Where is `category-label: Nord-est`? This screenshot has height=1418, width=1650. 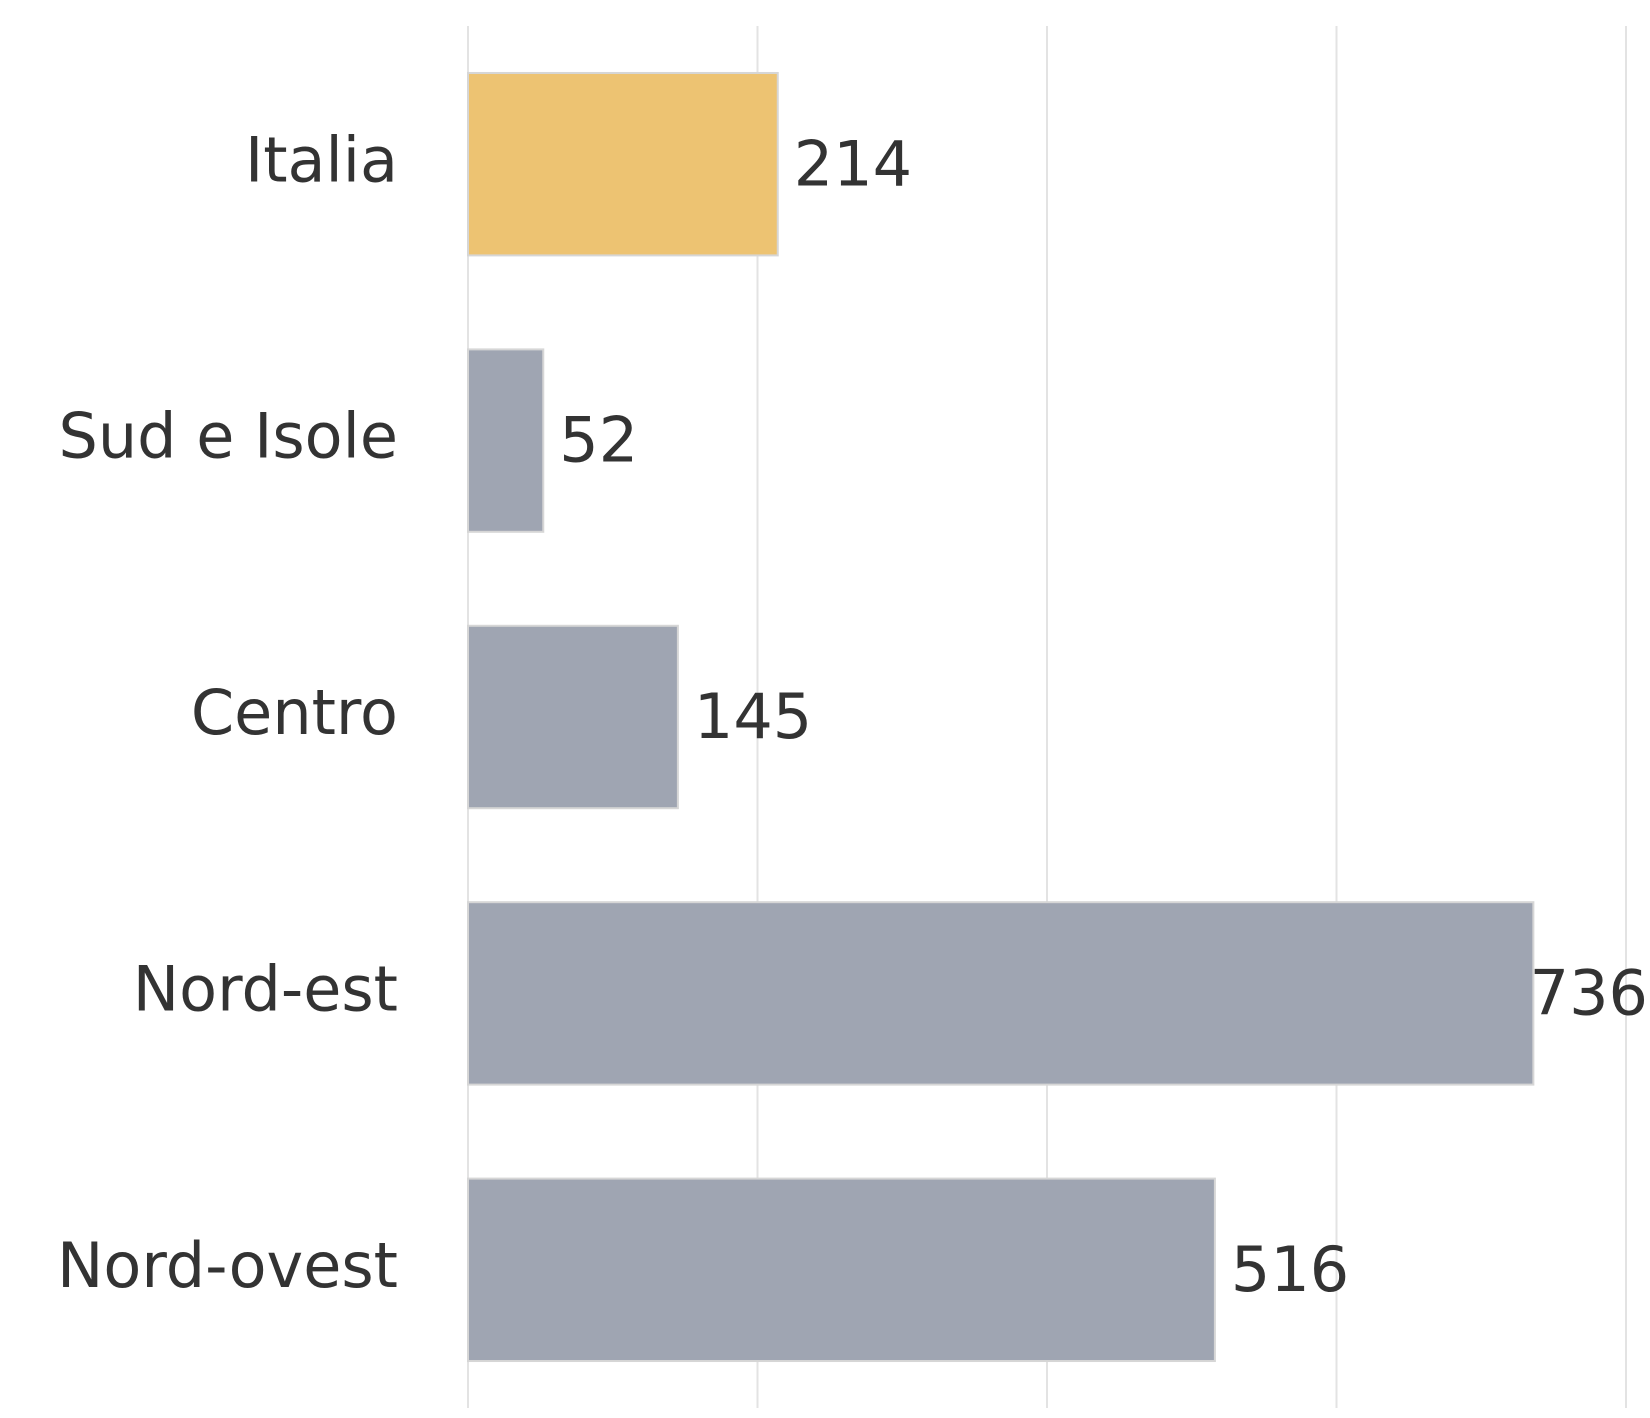
category-label: Nord-est is located at coordinates (265, 988).